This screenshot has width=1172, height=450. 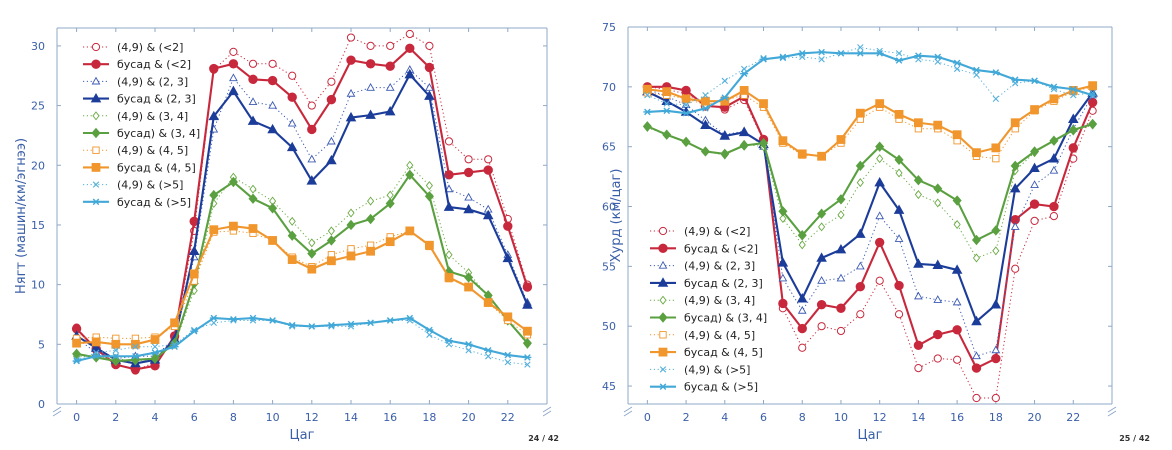 What do you see at coordinates (41, 404) in the screenshot?
I see `y-tick-label: 0` at bounding box center [41, 404].